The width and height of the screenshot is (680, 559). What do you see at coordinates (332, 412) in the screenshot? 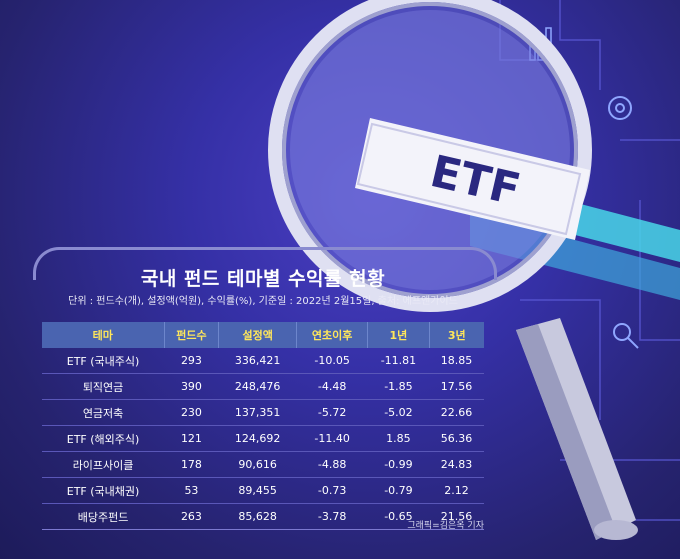
I see `cell-ytd: -5.72` at bounding box center [332, 412].